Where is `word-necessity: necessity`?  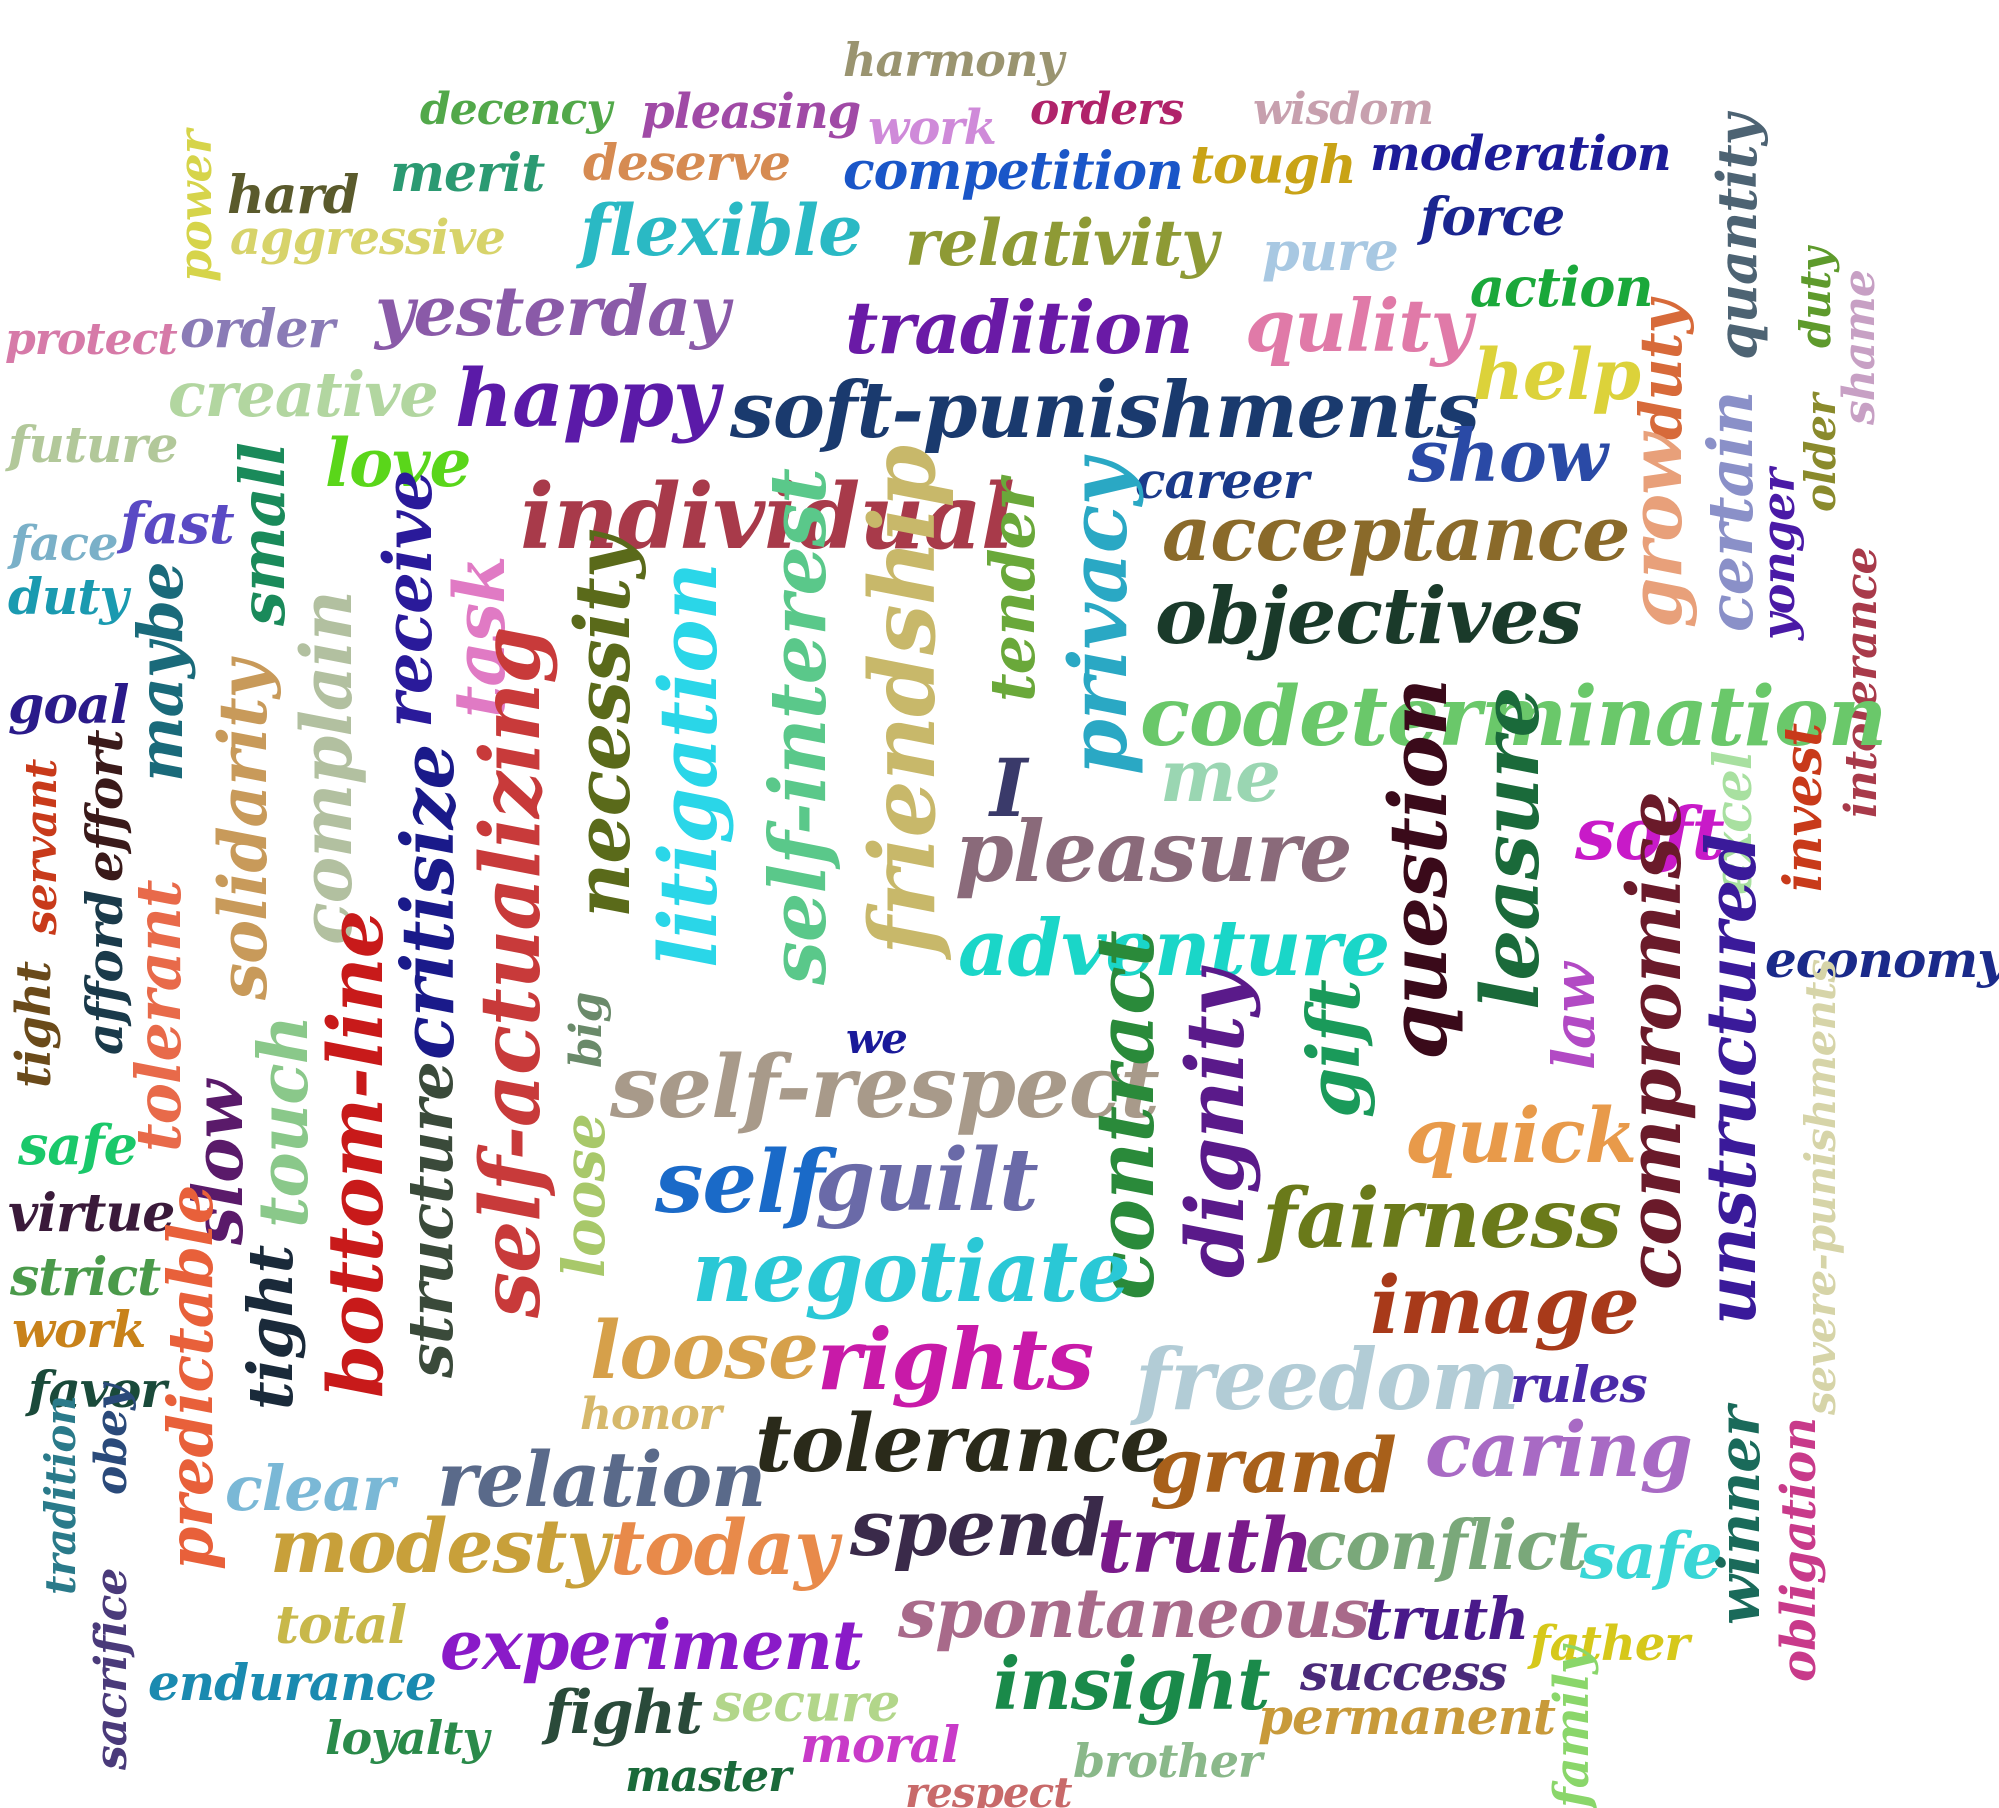 word-necessity: necessity is located at coordinates (602, 726).